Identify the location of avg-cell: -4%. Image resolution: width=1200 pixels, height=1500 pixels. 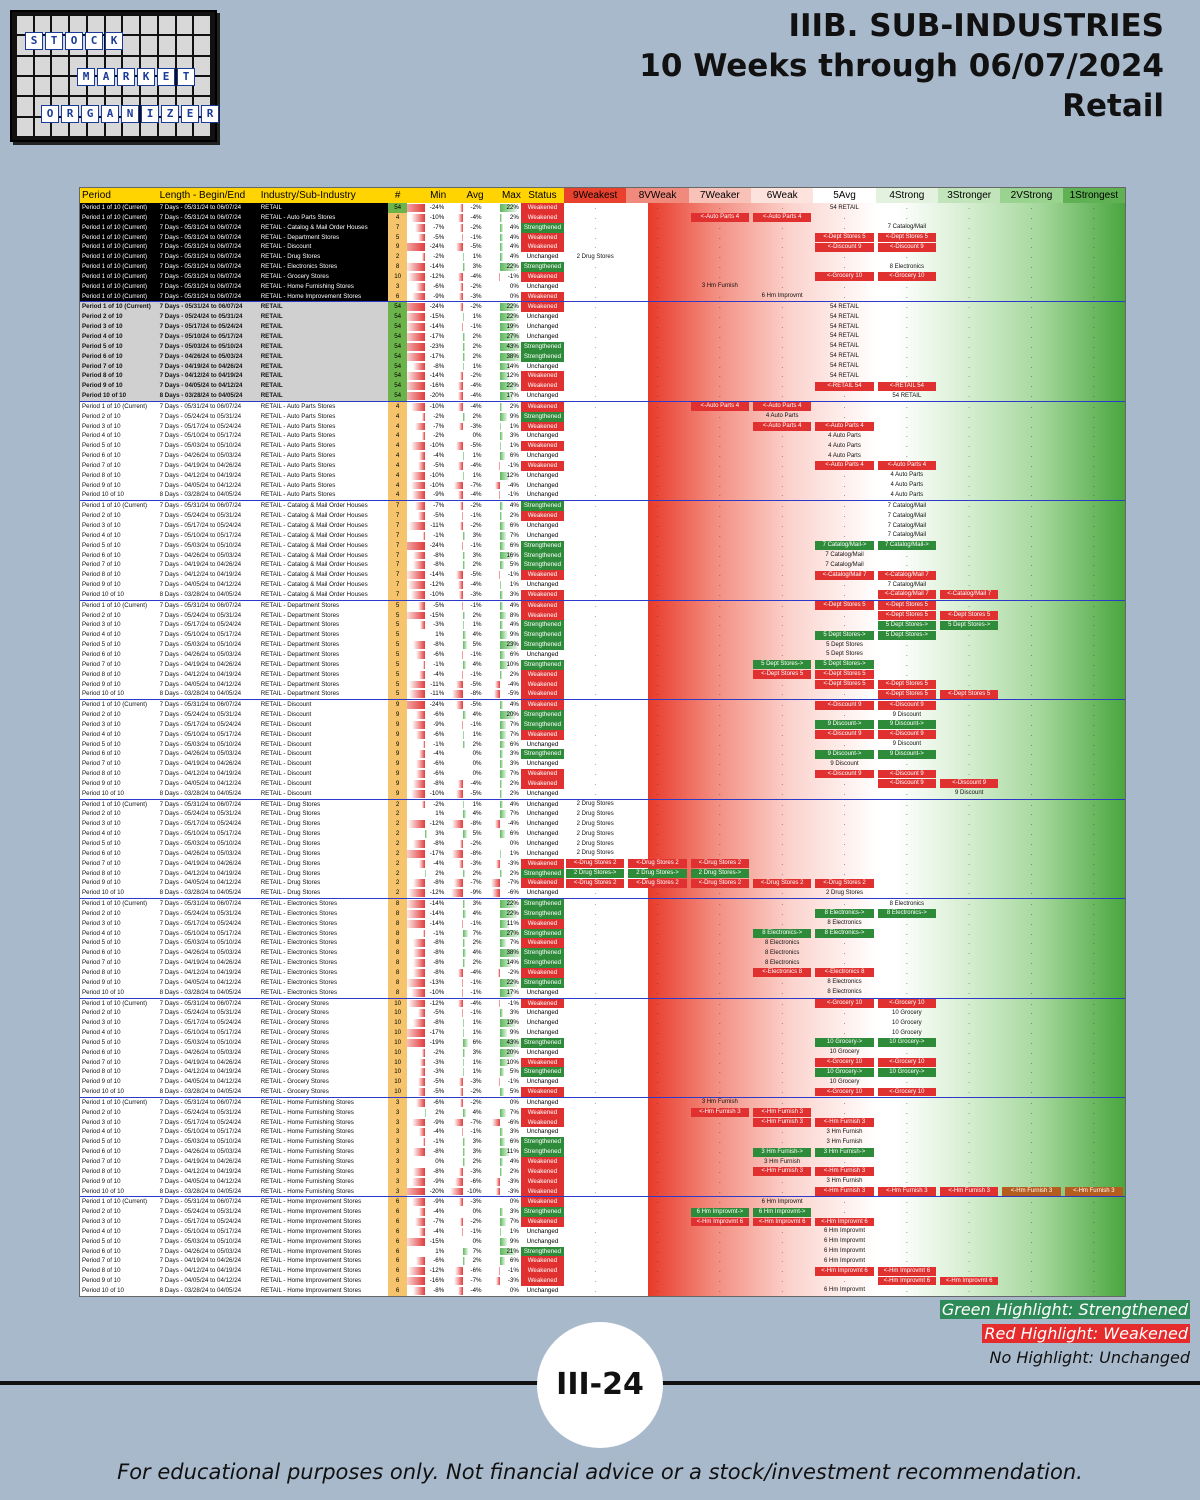
(465, 386).